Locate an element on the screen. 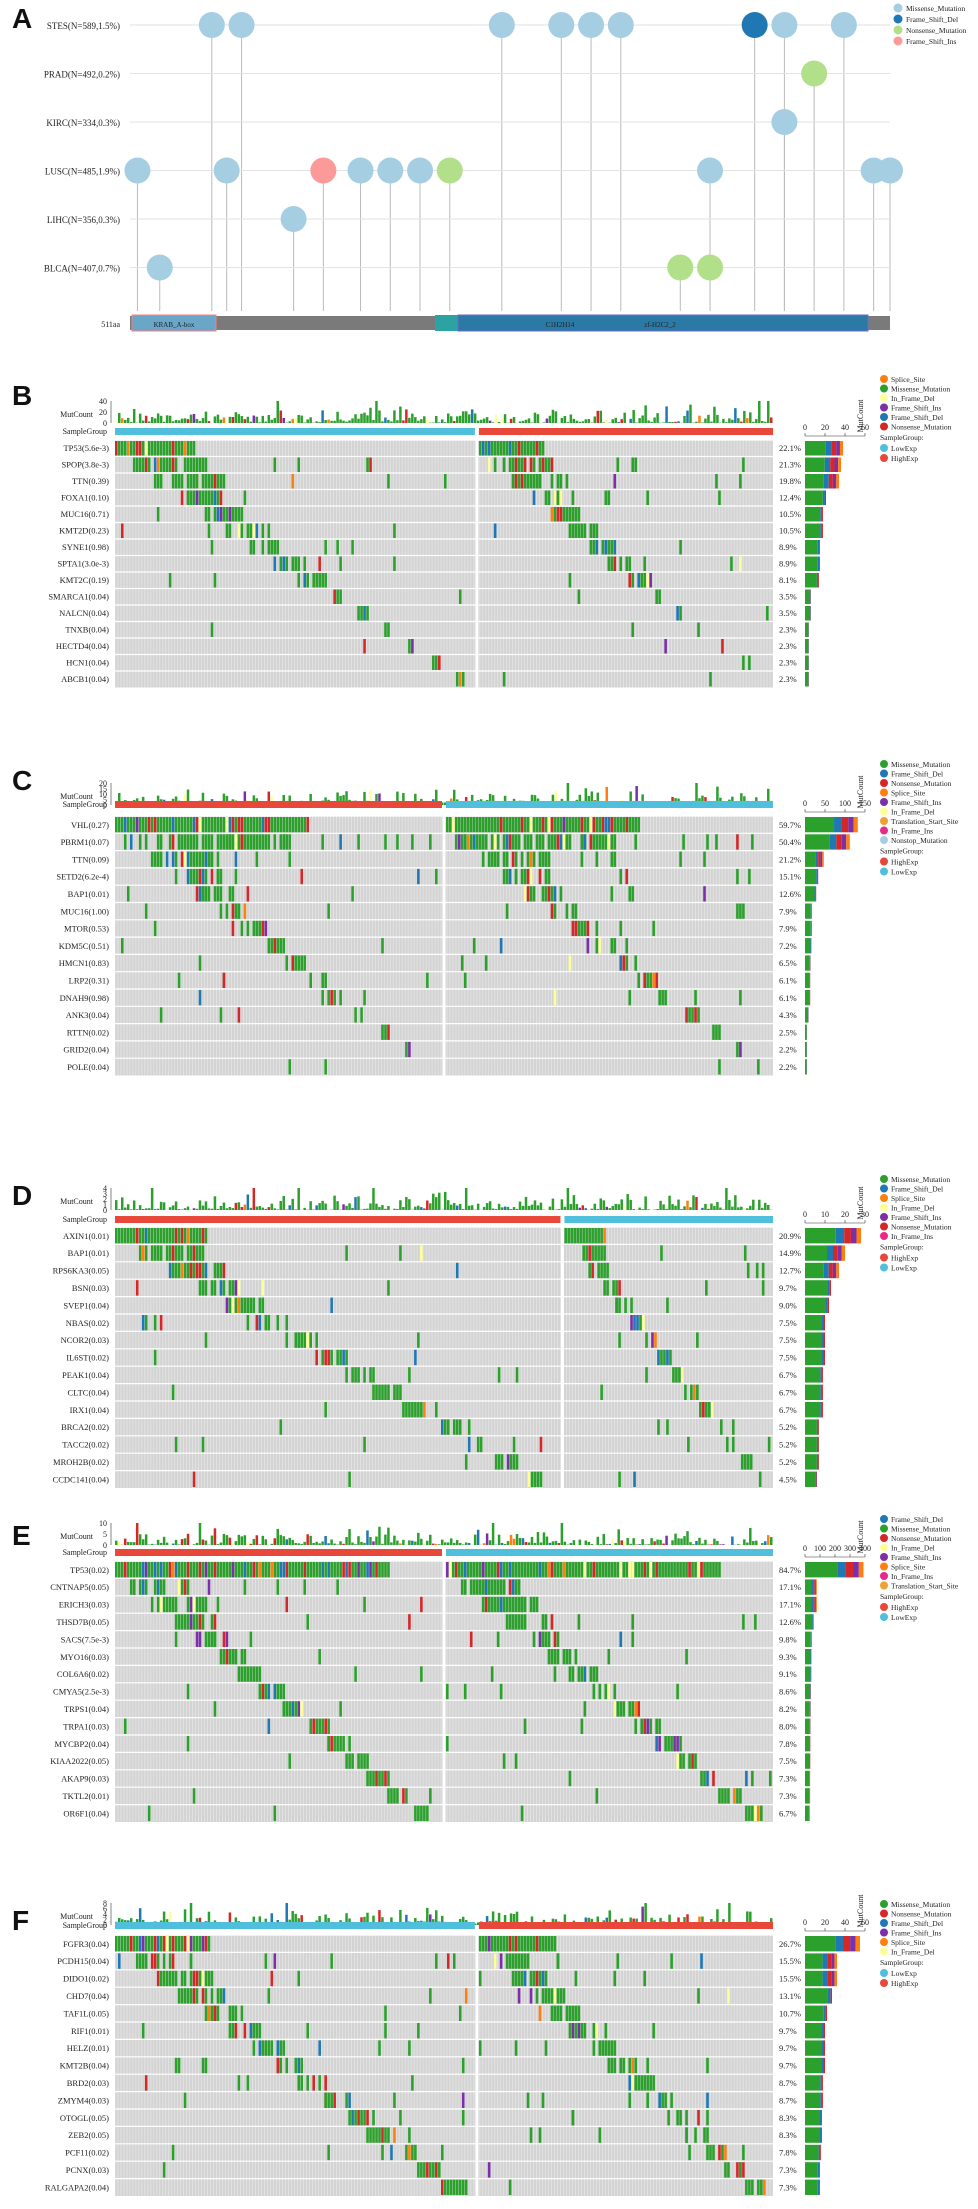  gene-label: NALCN(0.04) is located at coordinates (84, 613).